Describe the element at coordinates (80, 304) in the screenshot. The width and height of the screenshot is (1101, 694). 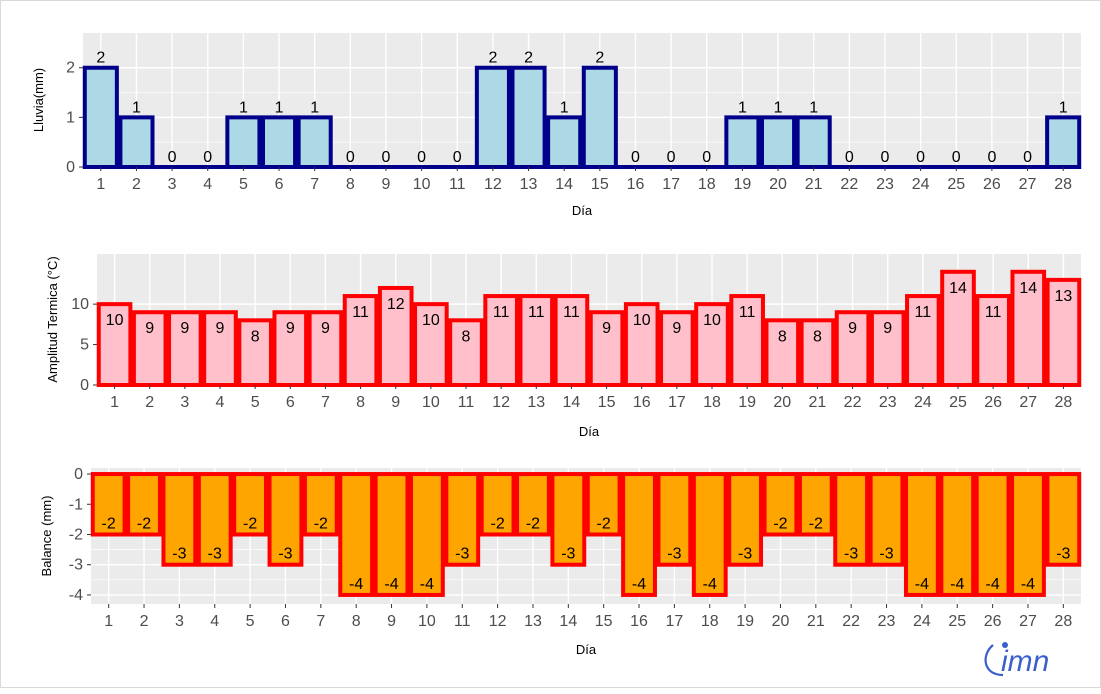
I see `y-tick-label: 10` at that location.